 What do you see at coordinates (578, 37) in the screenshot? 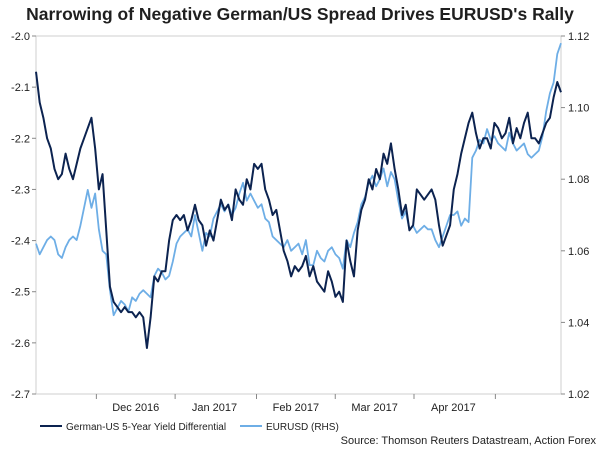
I see `right-tick-label: 1.12` at bounding box center [578, 37].